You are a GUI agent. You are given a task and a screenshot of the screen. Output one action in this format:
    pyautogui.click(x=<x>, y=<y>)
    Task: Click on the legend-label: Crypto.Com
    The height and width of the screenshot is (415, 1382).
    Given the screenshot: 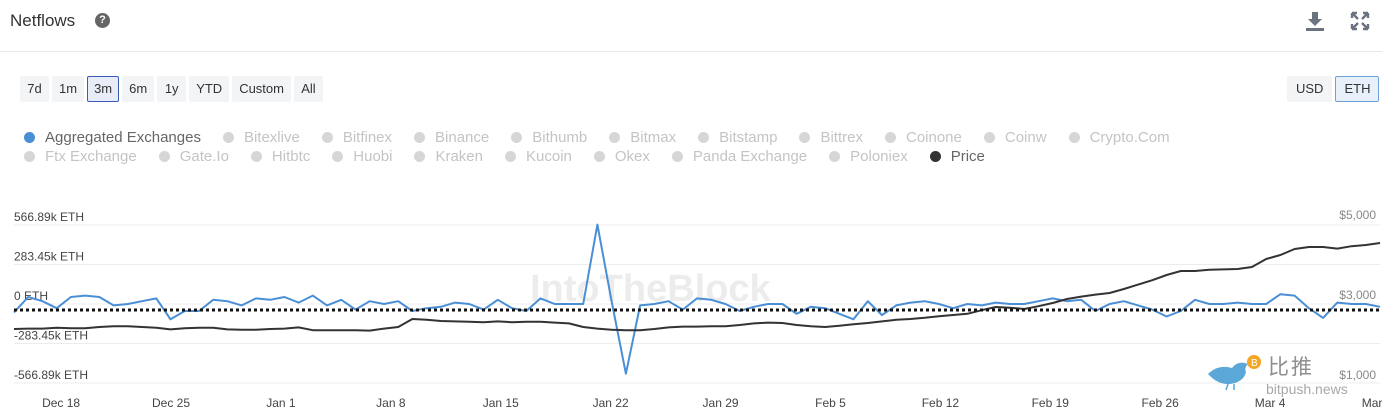 What is the action you would take?
    pyautogui.click(x=1129, y=137)
    